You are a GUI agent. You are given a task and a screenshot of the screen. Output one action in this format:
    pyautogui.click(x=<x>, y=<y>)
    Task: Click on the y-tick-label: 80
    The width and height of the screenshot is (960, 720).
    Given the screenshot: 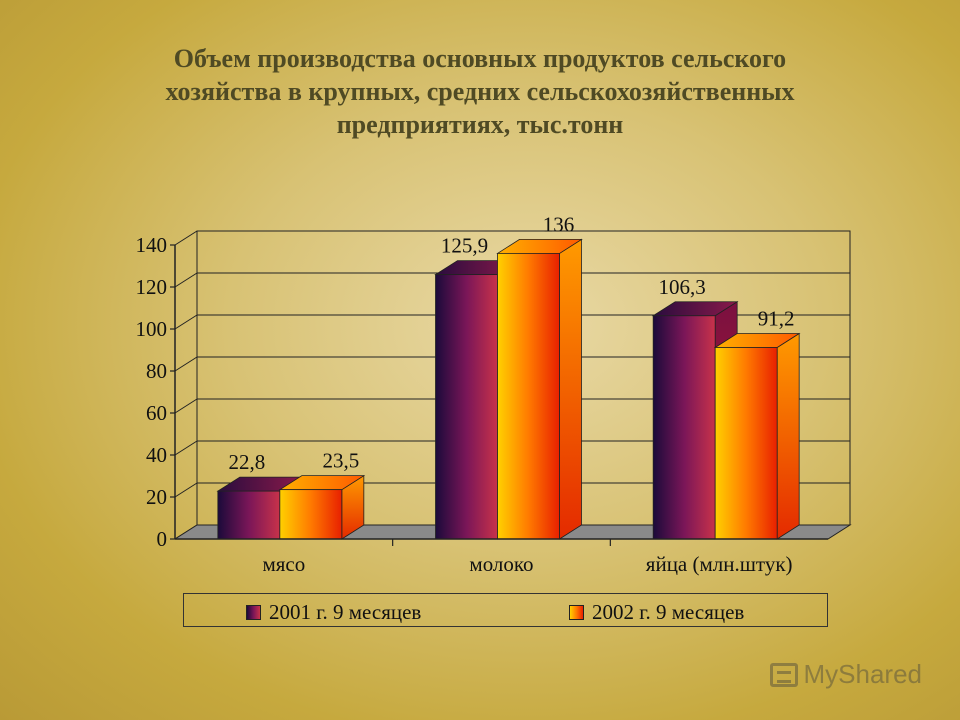 What is the action you would take?
    pyautogui.click(x=156, y=371)
    